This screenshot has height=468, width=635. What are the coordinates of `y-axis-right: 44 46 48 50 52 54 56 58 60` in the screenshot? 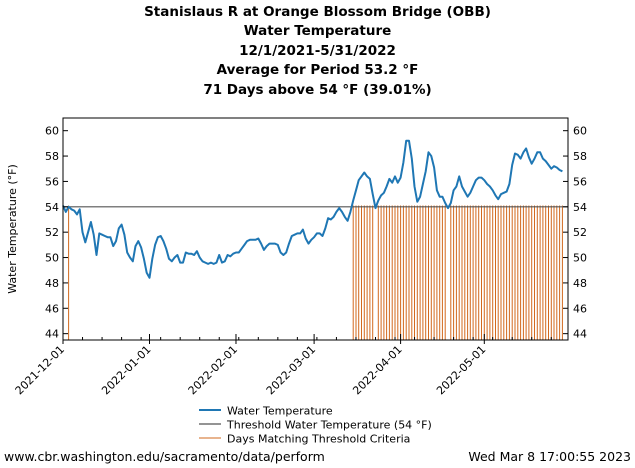 It's located at (575, 233).